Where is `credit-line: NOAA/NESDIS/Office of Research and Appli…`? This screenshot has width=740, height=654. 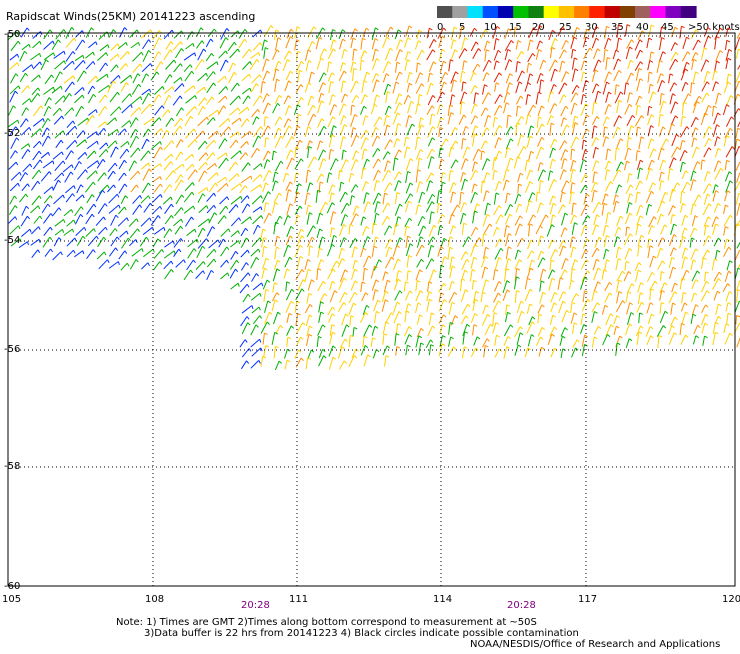
credit-line: NOAA/NESDIS/Office of Research and Appli… is located at coordinates (595, 644).